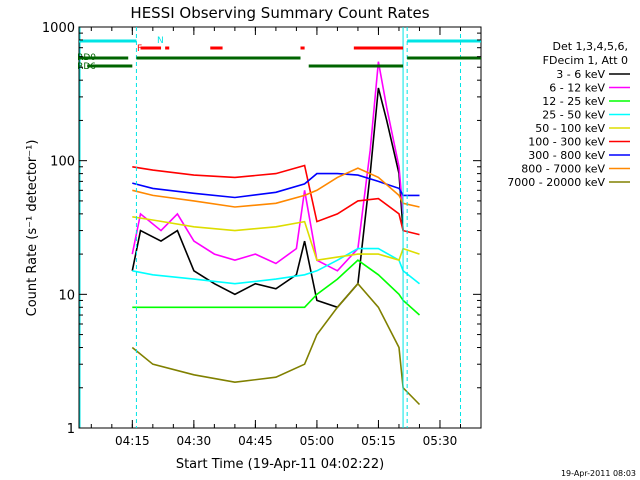  Describe the element at coordinates (71, 429) in the screenshot. I see `y-tick-label-1: 1` at that location.